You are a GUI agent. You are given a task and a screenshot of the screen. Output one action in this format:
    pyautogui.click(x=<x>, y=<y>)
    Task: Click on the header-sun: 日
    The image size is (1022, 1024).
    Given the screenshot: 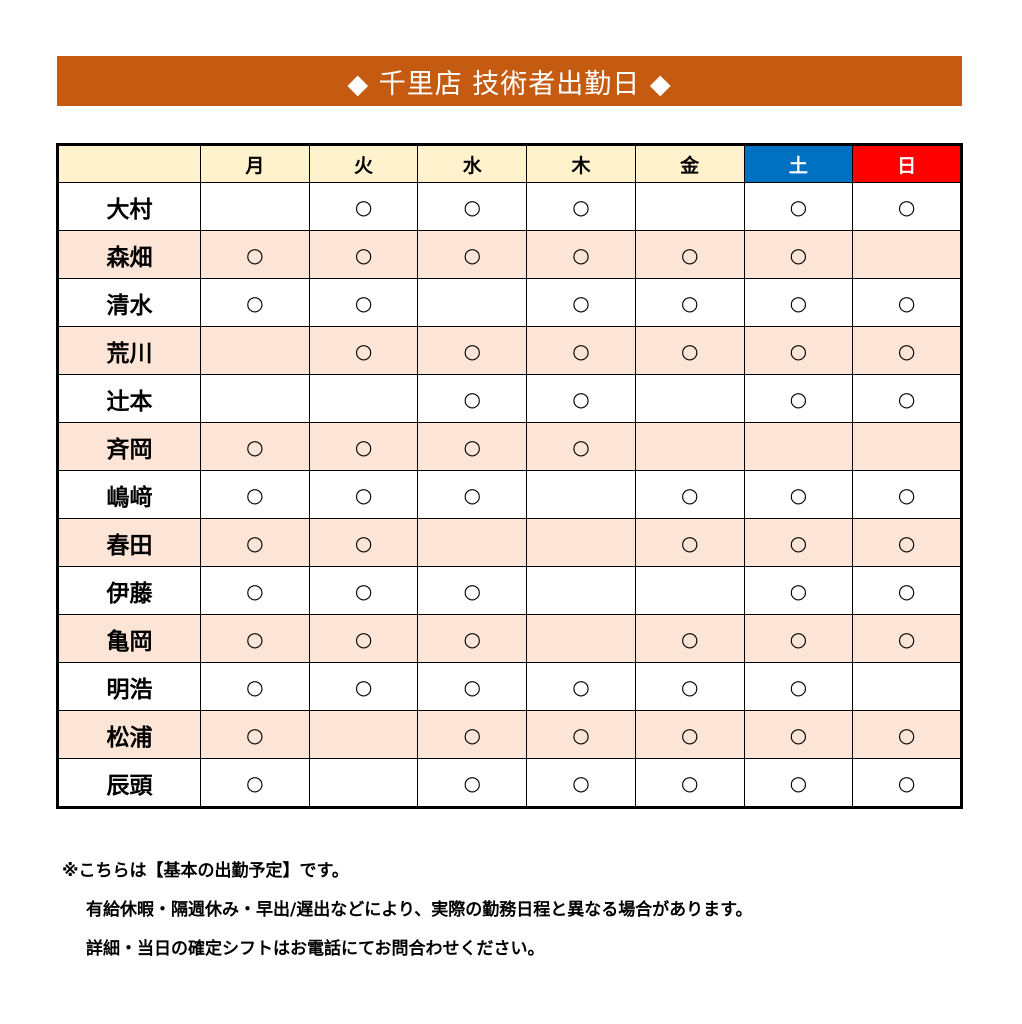 What is the action you would take?
    pyautogui.click(x=907, y=163)
    